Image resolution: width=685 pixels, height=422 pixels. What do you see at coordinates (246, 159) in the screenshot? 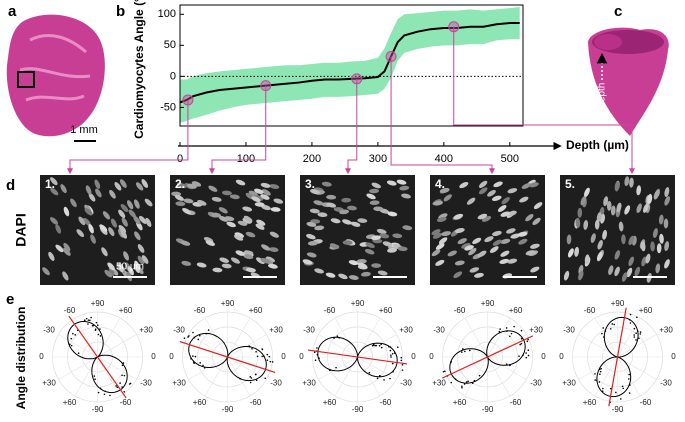
I see `x-tick-label: 100` at bounding box center [246, 159].